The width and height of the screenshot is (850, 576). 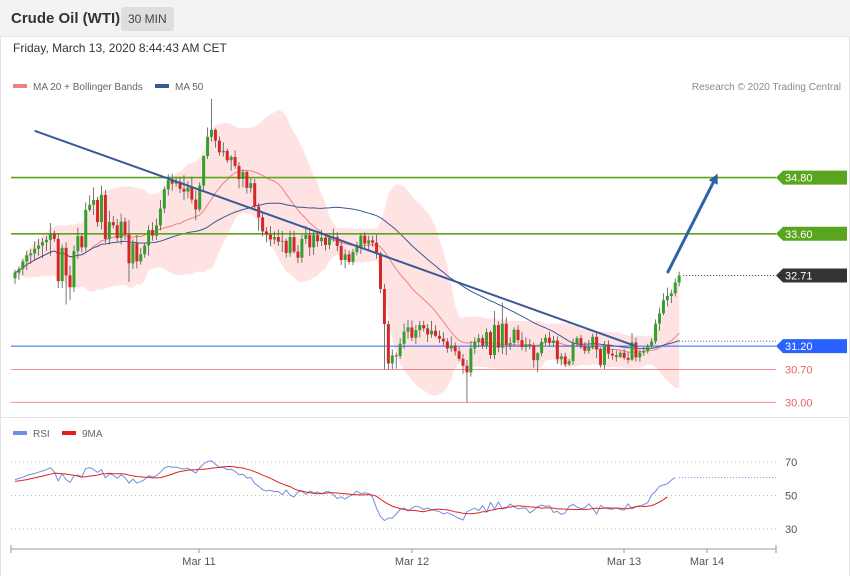 I want to click on level-34-80-tag, so click(x=811, y=177).